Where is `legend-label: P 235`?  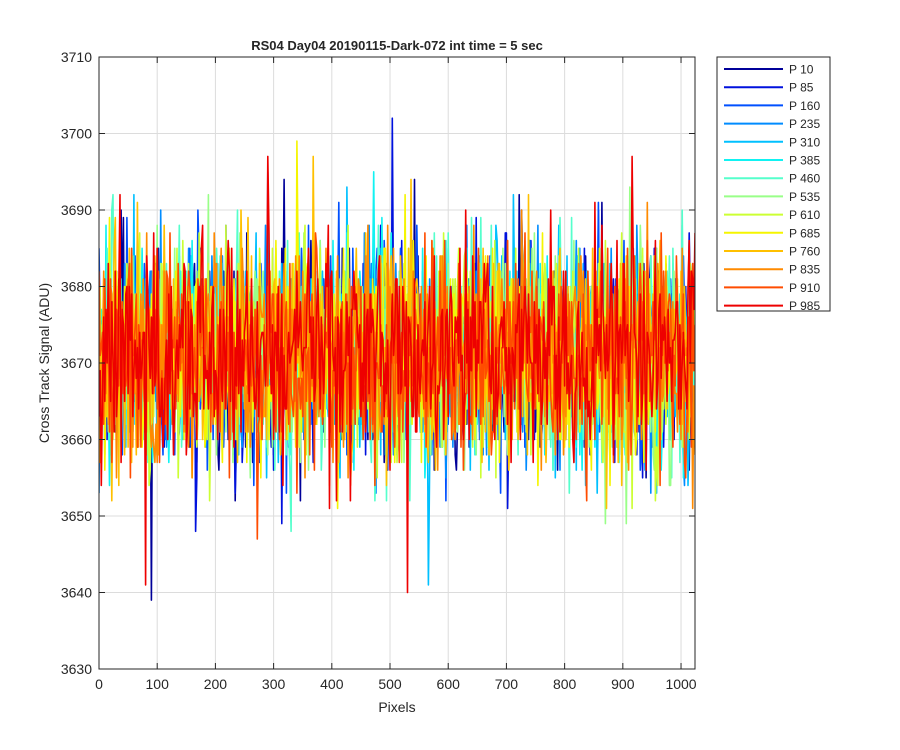
legend-label: P 235 is located at coordinates (804, 124).